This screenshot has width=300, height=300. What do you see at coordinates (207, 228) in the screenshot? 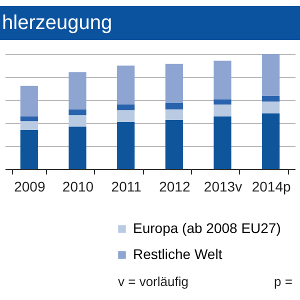
I see `legend-label: Europa (ab 2008 EU27)` at bounding box center [207, 228].